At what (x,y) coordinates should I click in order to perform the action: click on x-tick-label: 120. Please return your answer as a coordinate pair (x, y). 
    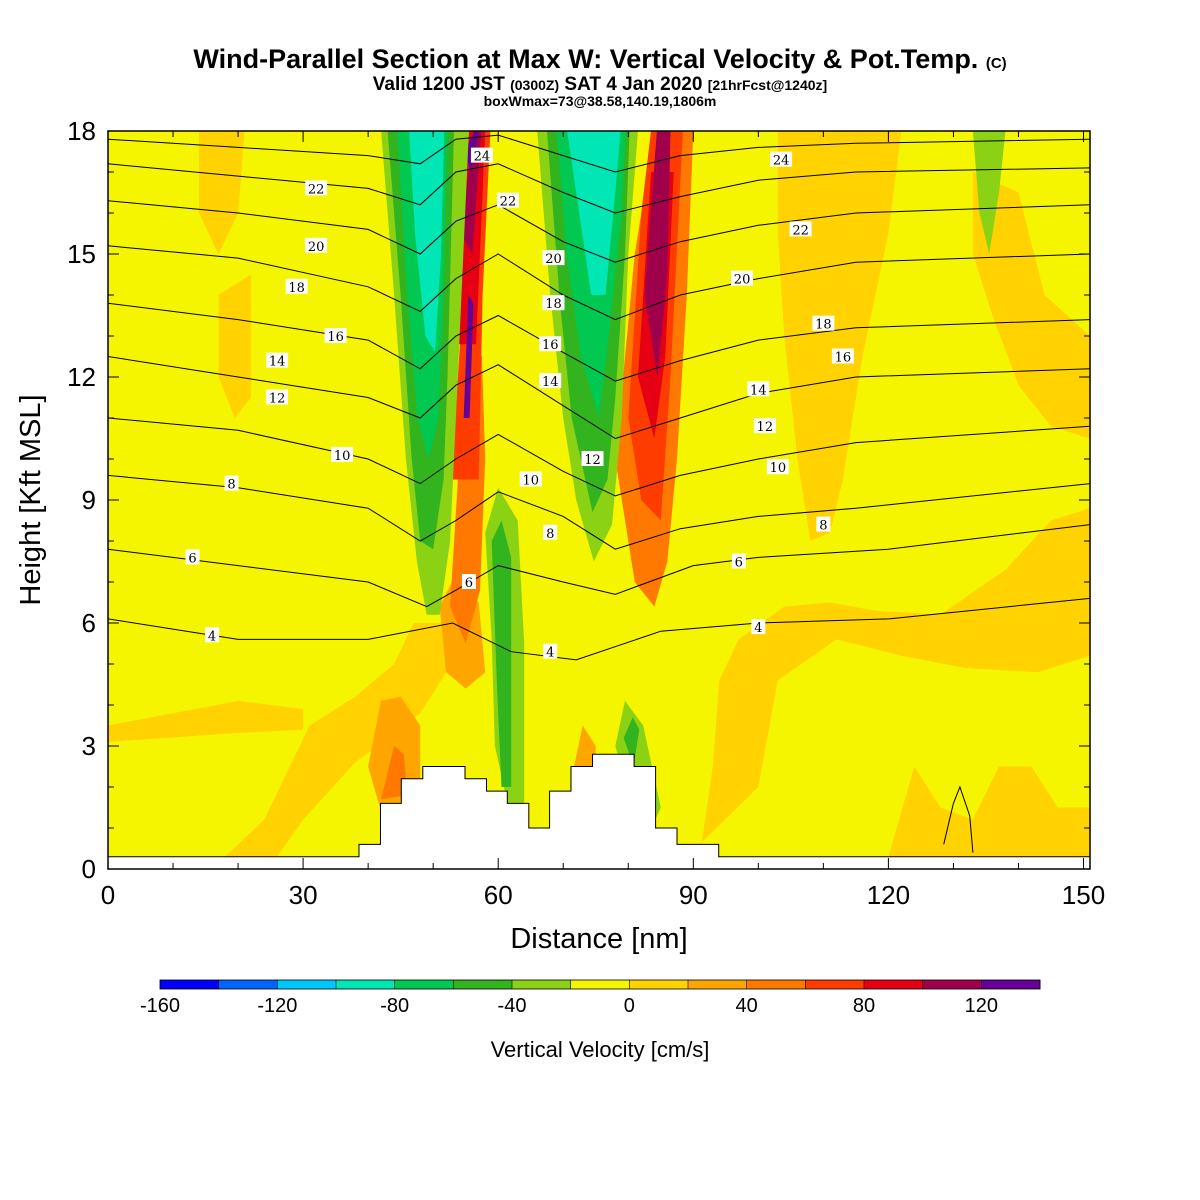
    Looking at the image, I should click on (888, 895).